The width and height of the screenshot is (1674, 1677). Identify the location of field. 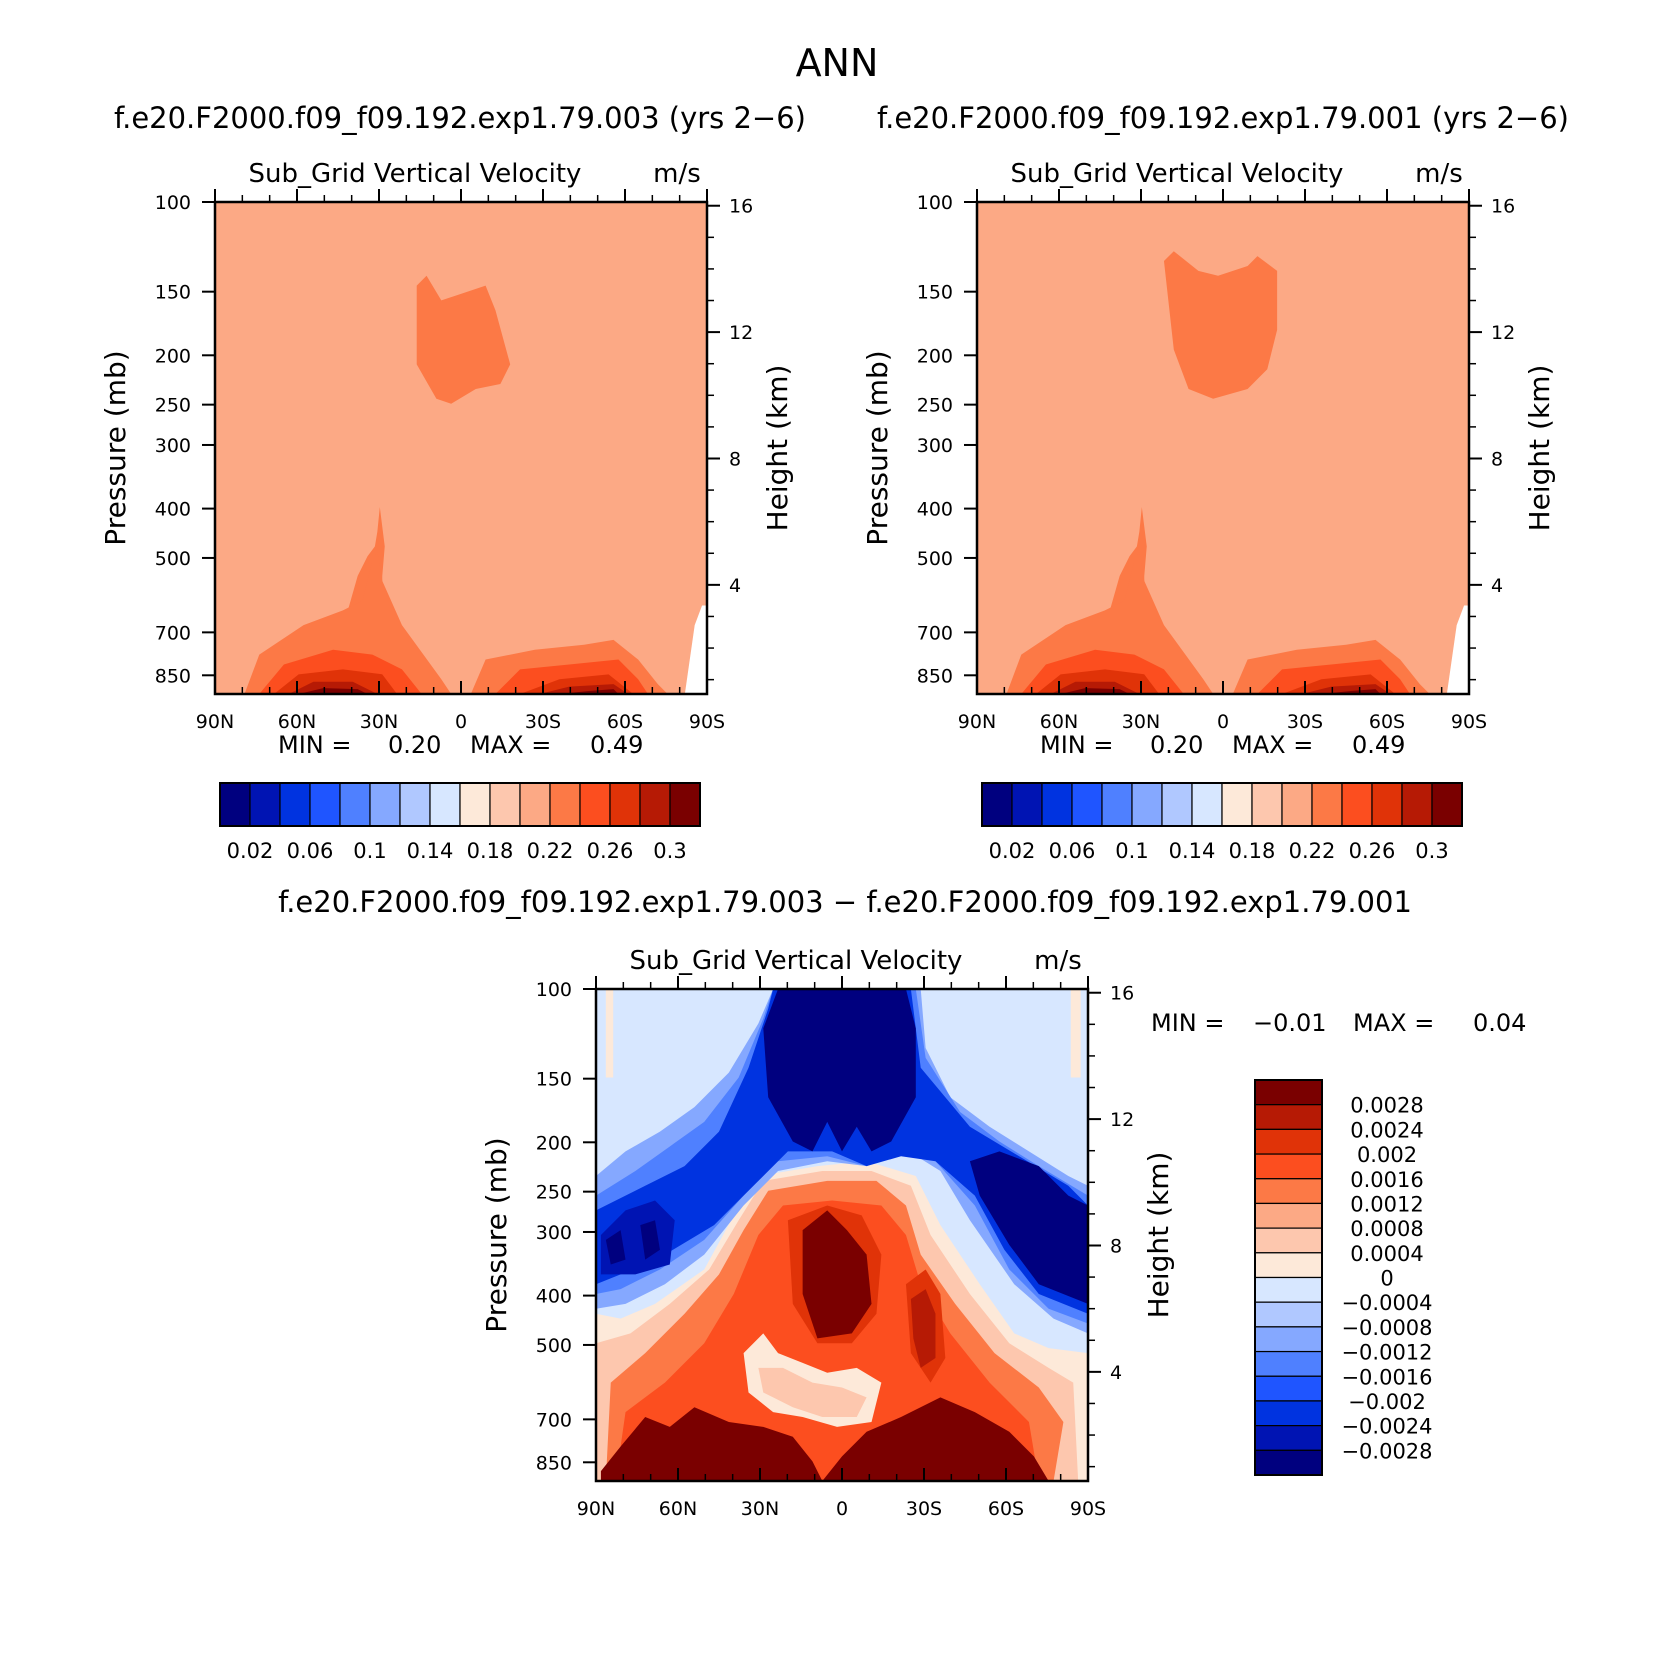
(1223, 448).